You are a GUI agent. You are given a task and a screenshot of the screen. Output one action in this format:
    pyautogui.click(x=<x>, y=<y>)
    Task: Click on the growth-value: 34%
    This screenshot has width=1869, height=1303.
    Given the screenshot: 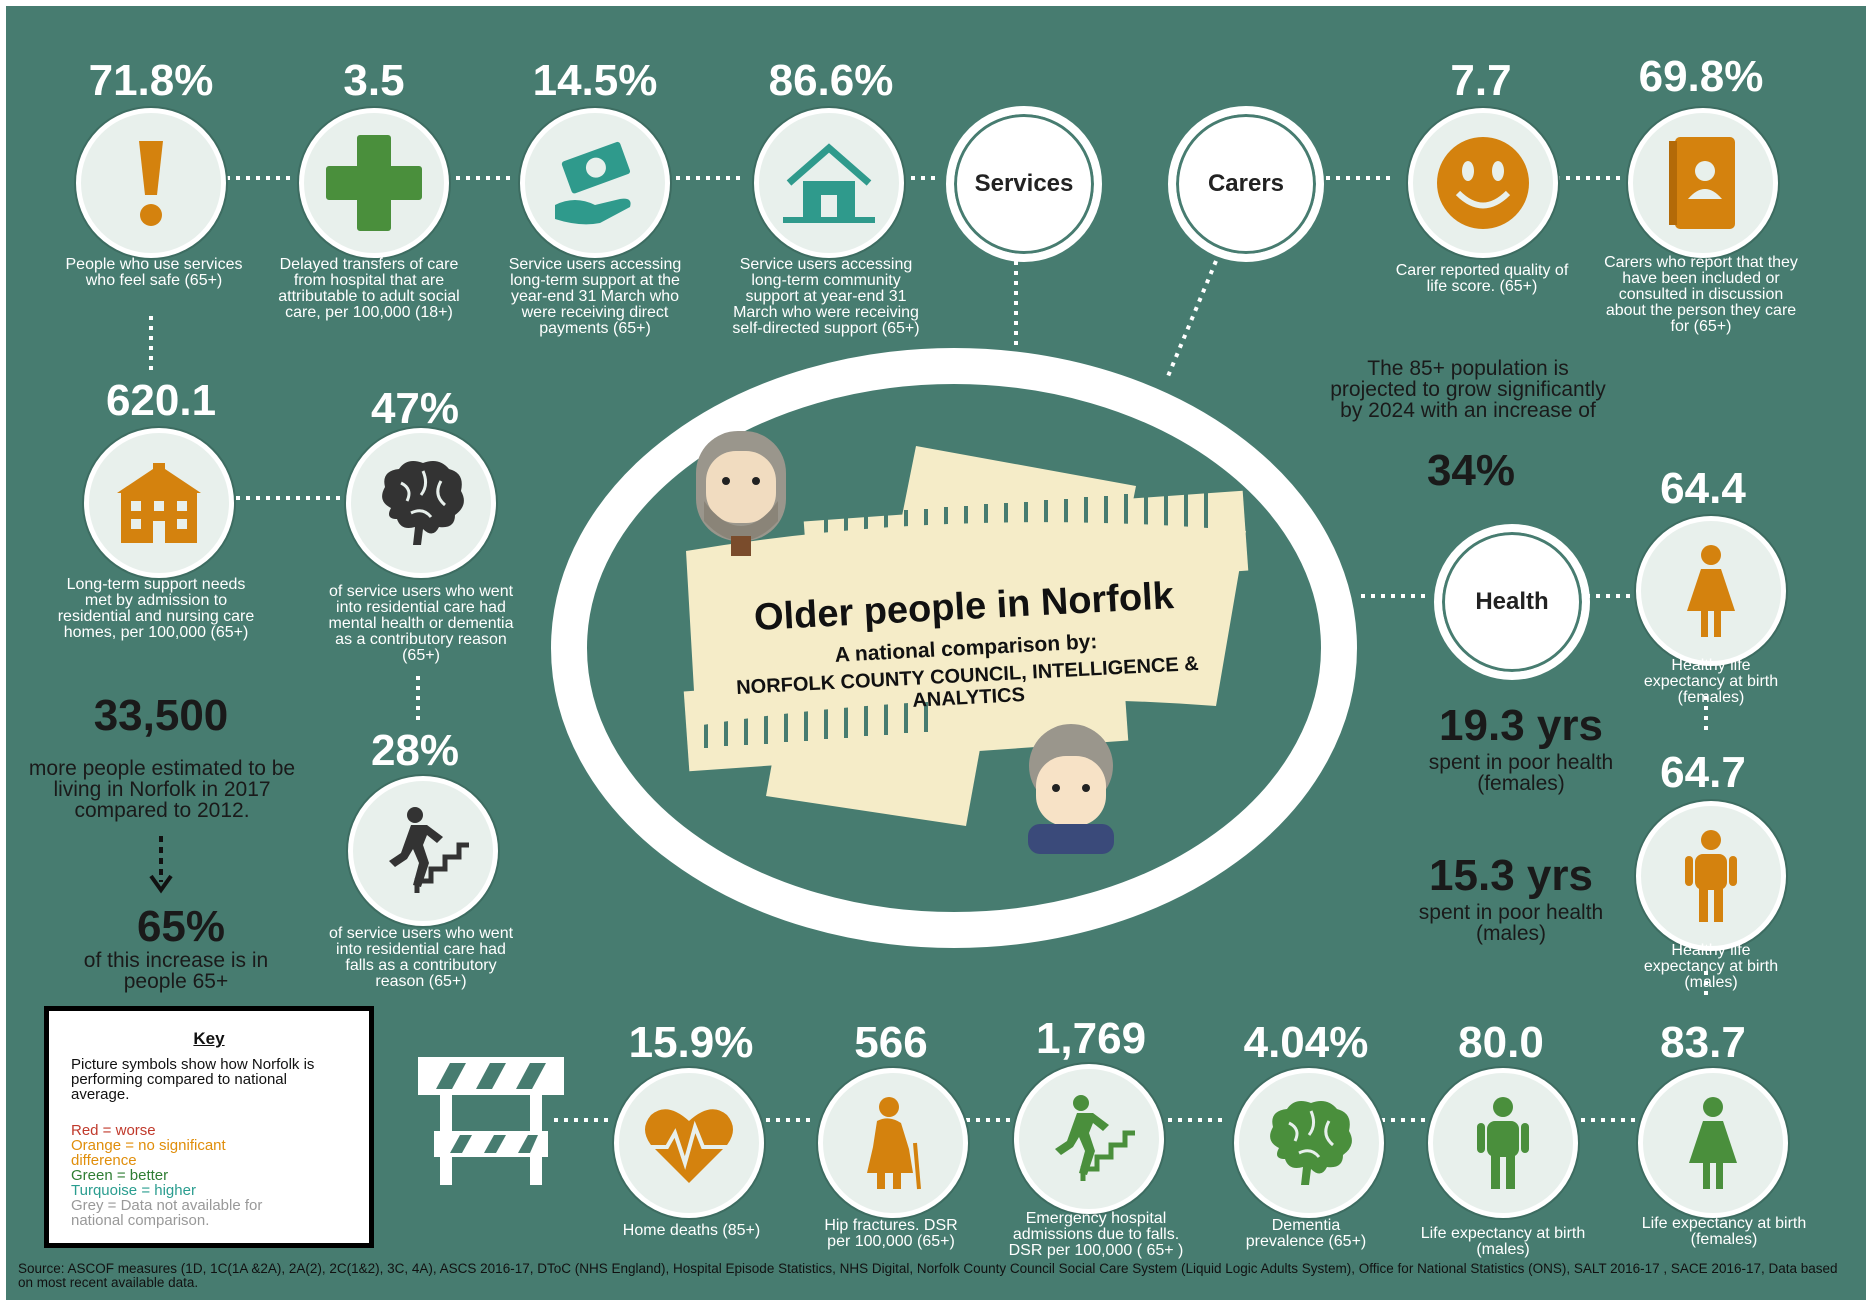 What is the action you would take?
    pyautogui.click(x=1471, y=470)
    